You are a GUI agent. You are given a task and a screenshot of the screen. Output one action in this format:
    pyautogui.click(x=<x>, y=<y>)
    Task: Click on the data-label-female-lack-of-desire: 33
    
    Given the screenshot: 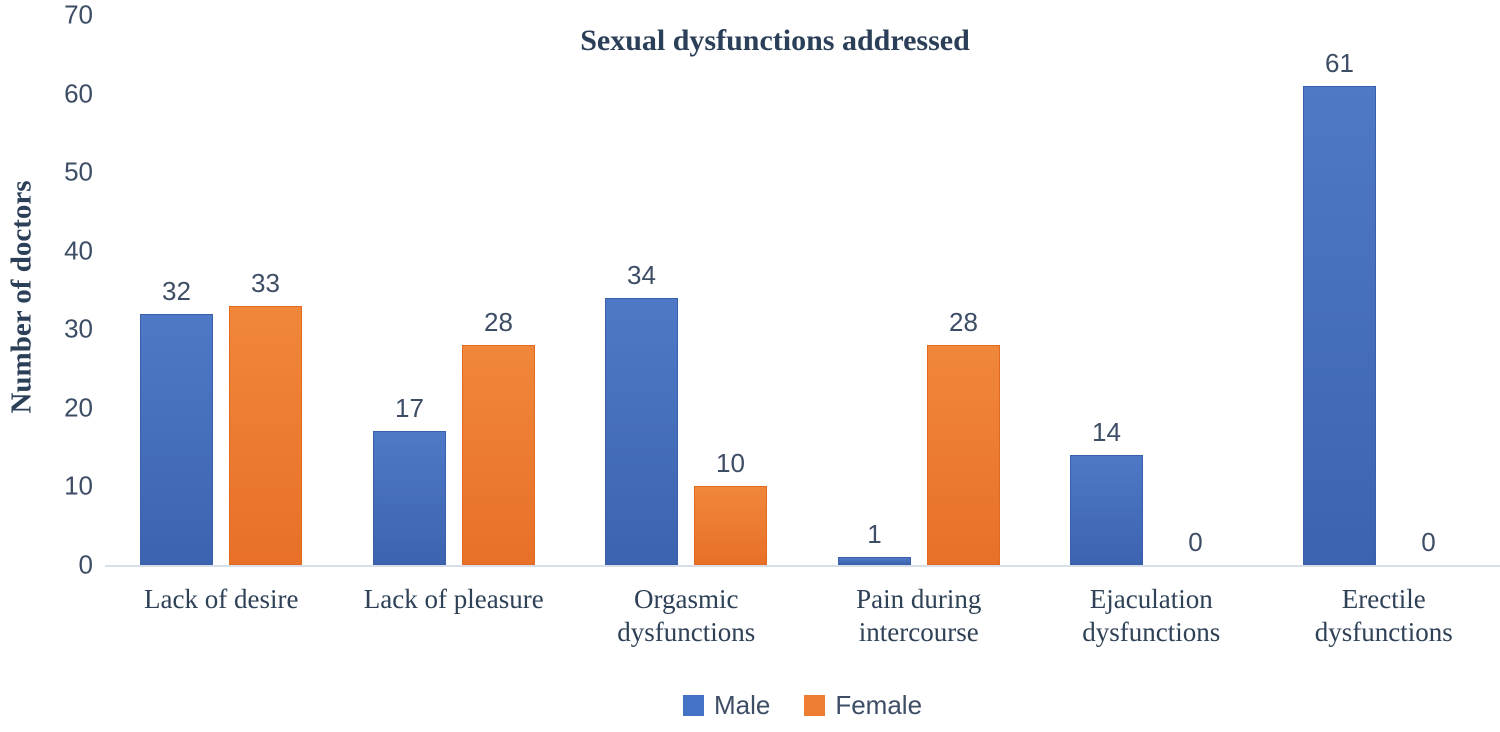 What is the action you would take?
    pyautogui.click(x=265, y=283)
    